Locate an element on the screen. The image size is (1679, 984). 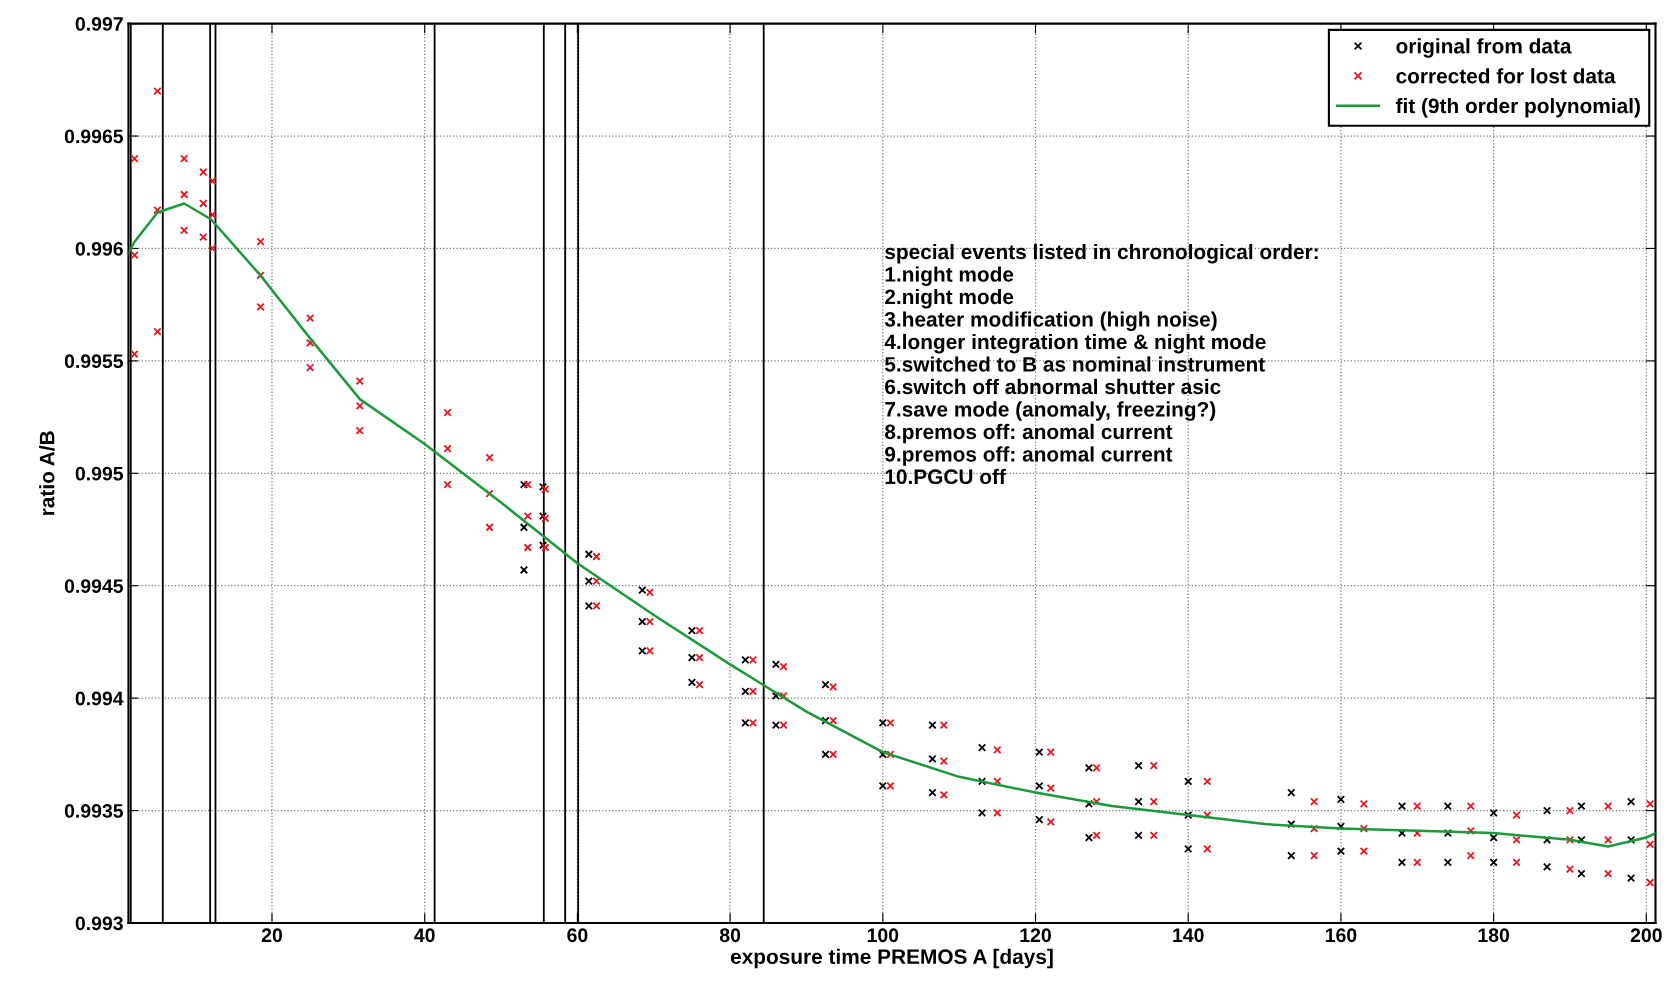
annotation: 5.switched to B as nominal instrument is located at coordinates (1074, 364).